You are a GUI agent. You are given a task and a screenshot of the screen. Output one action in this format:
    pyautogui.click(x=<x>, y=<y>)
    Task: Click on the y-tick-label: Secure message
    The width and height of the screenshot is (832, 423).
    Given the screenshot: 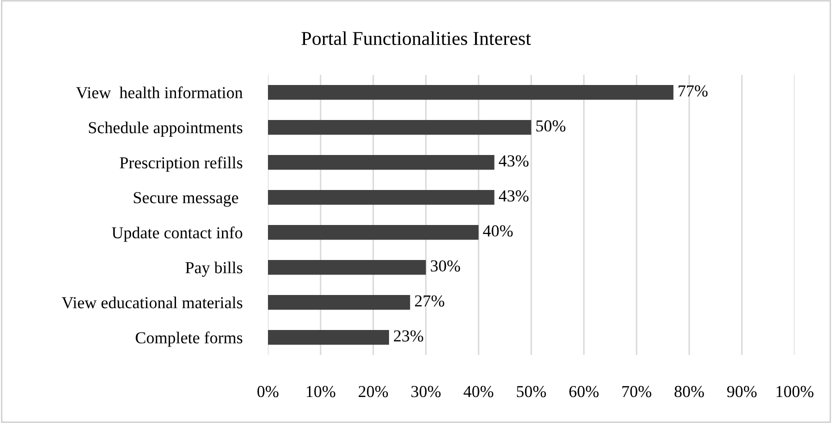 What is the action you would take?
    pyautogui.click(x=186, y=199)
    